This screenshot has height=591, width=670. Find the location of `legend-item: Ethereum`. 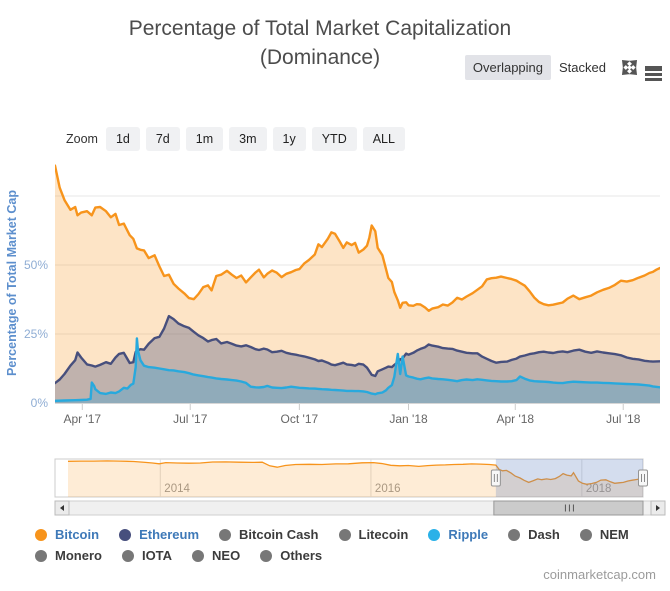

legend-item: Ethereum is located at coordinates (159, 534).